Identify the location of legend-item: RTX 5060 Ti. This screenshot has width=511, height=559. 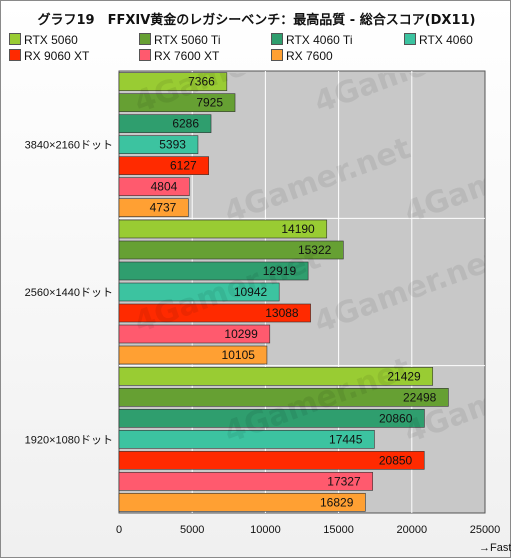
(179, 40).